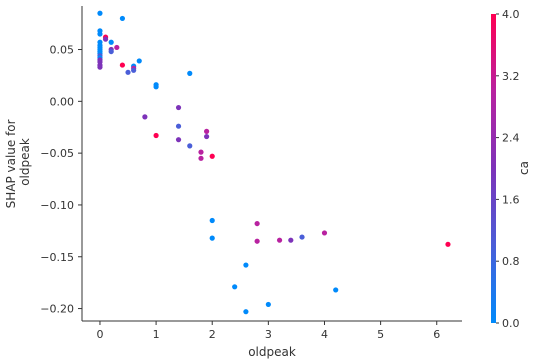  Describe the element at coordinates (511, 323) in the screenshot. I see `colorbar-tick-label: 0.0` at that location.